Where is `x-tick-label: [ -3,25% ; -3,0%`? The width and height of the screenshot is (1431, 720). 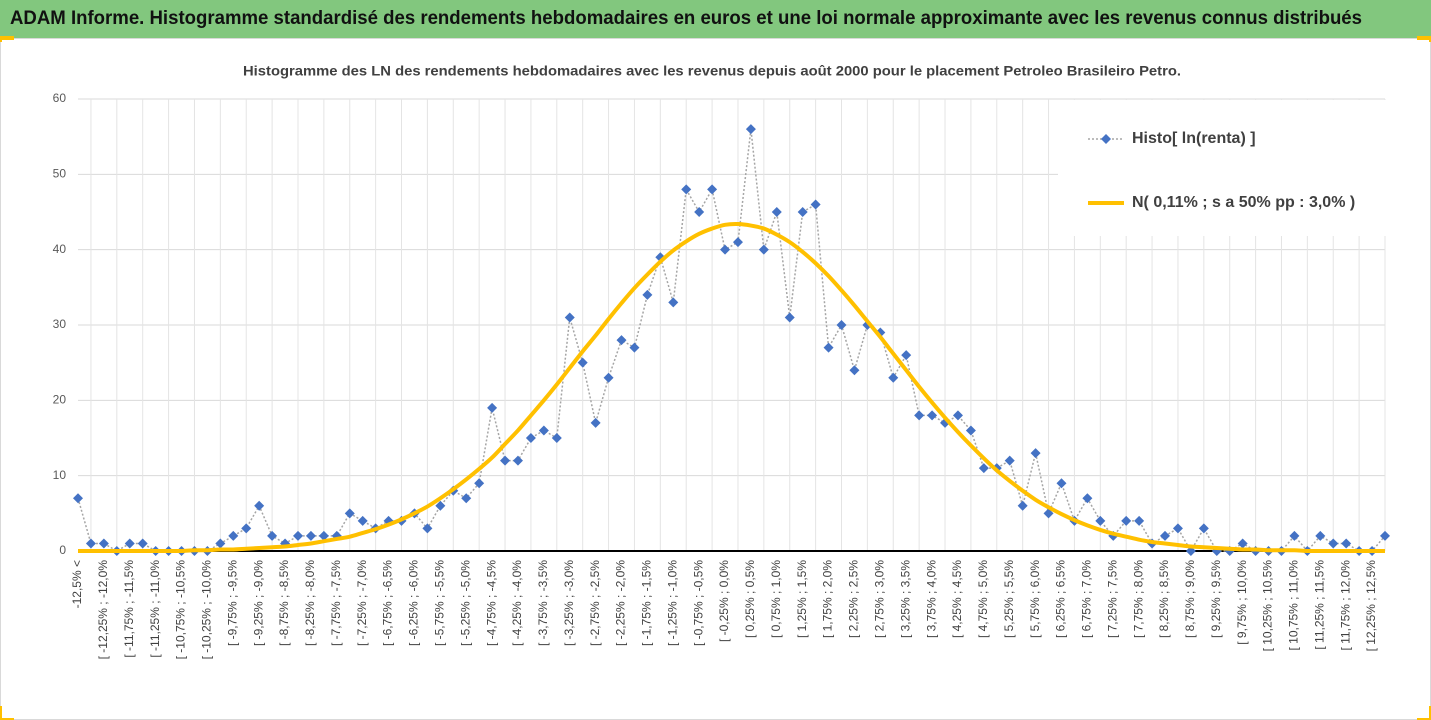
x-tick-label: [ -3,25% ; -3,0% is located at coordinates (569, 603).